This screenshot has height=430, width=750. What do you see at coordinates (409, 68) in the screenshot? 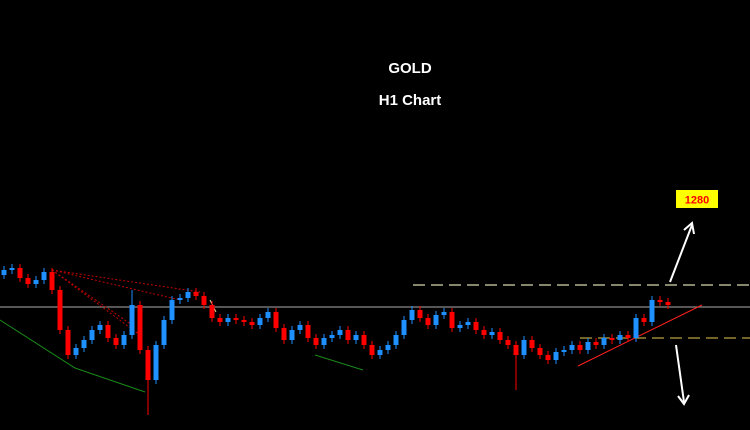
I see `chart-title: GOLD` at bounding box center [409, 68].